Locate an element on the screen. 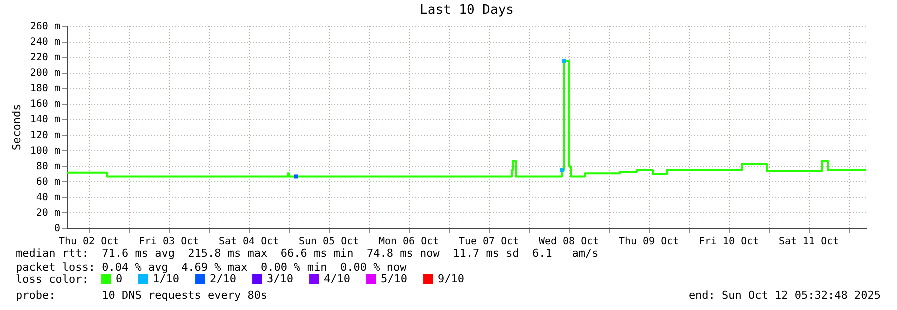  y-tick-label: 120 m is located at coordinates (45, 136).